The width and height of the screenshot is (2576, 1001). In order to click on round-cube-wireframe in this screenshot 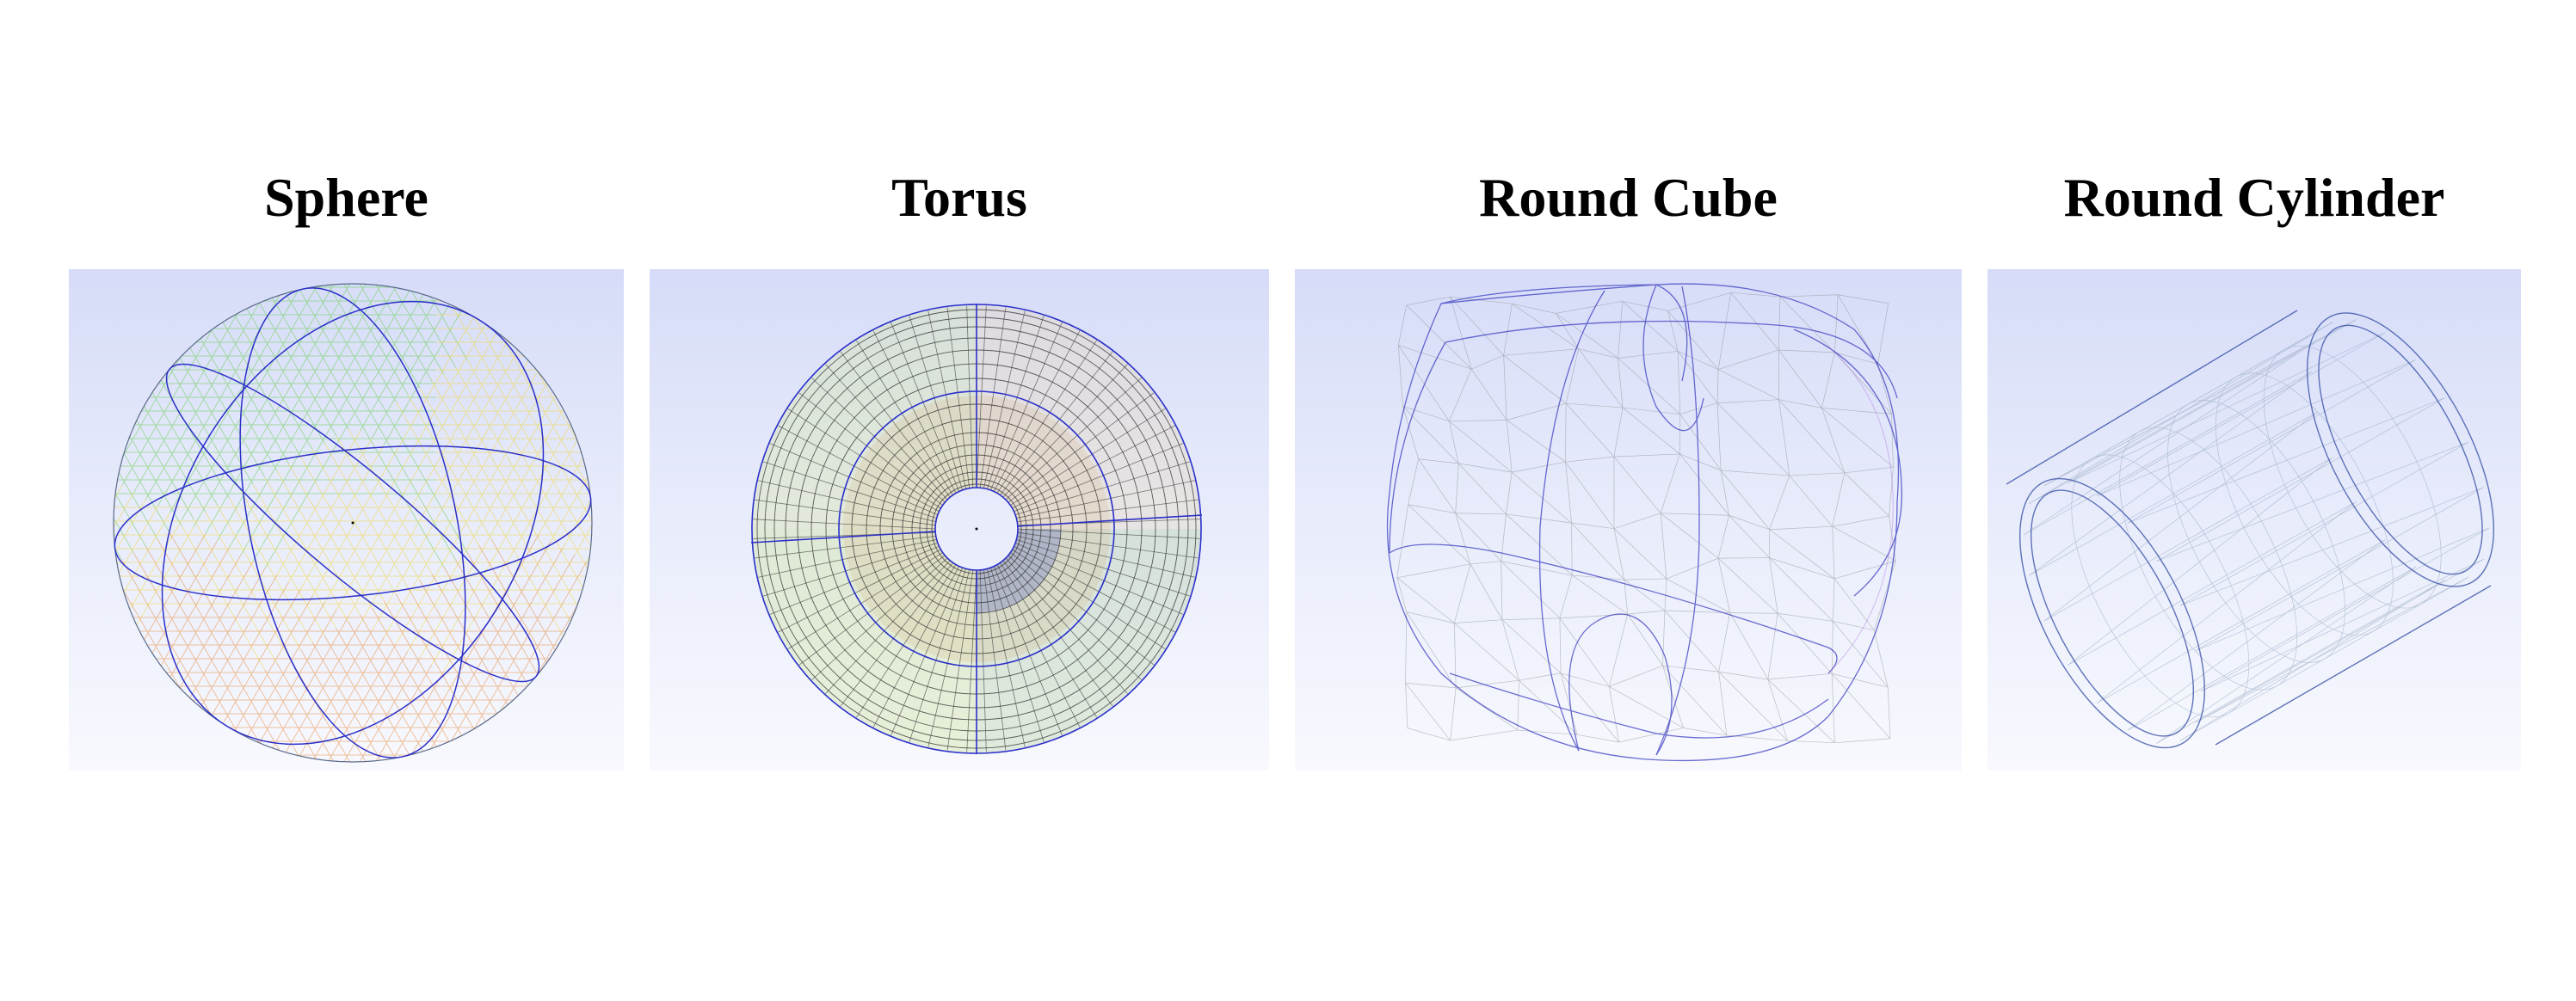, I will do `click(1645, 522)`.